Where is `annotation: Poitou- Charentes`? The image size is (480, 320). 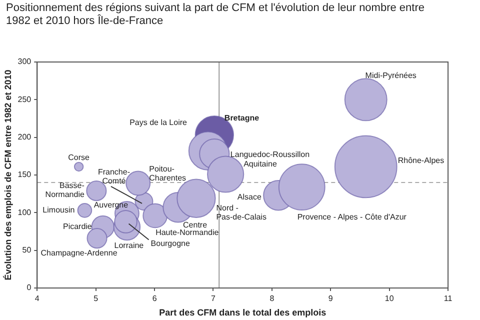 annotation: Poitou- Charentes is located at coordinates (167, 173).